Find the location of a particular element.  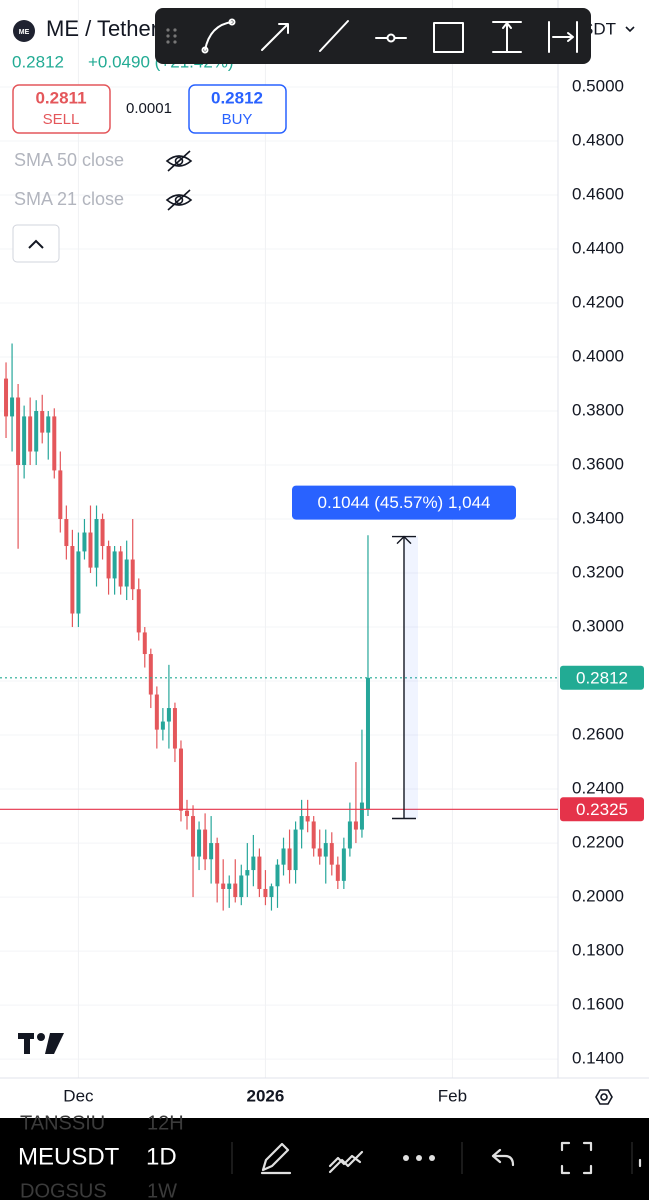

bottom-interval: 1D is located at coordinates (161, 1156).